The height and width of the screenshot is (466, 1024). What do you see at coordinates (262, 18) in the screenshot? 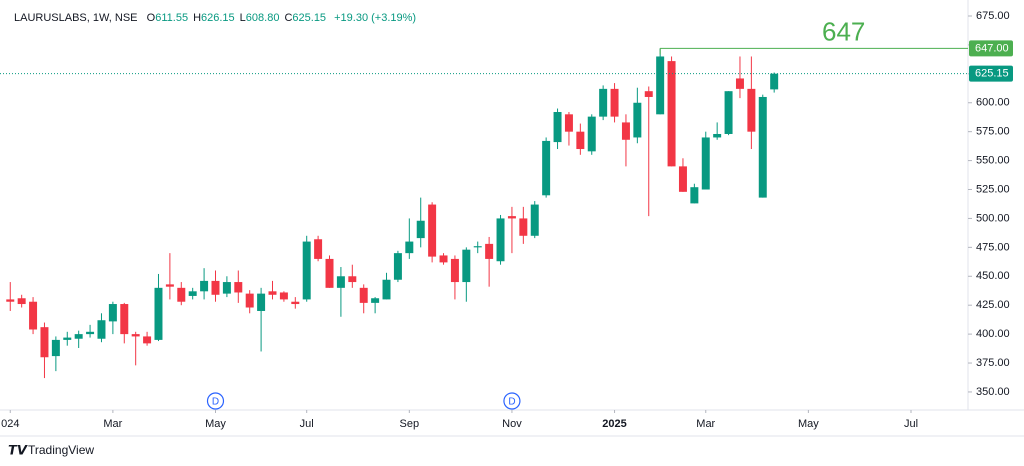
I see `ohlc-value: 608.80` at bounding box center [262, 18].